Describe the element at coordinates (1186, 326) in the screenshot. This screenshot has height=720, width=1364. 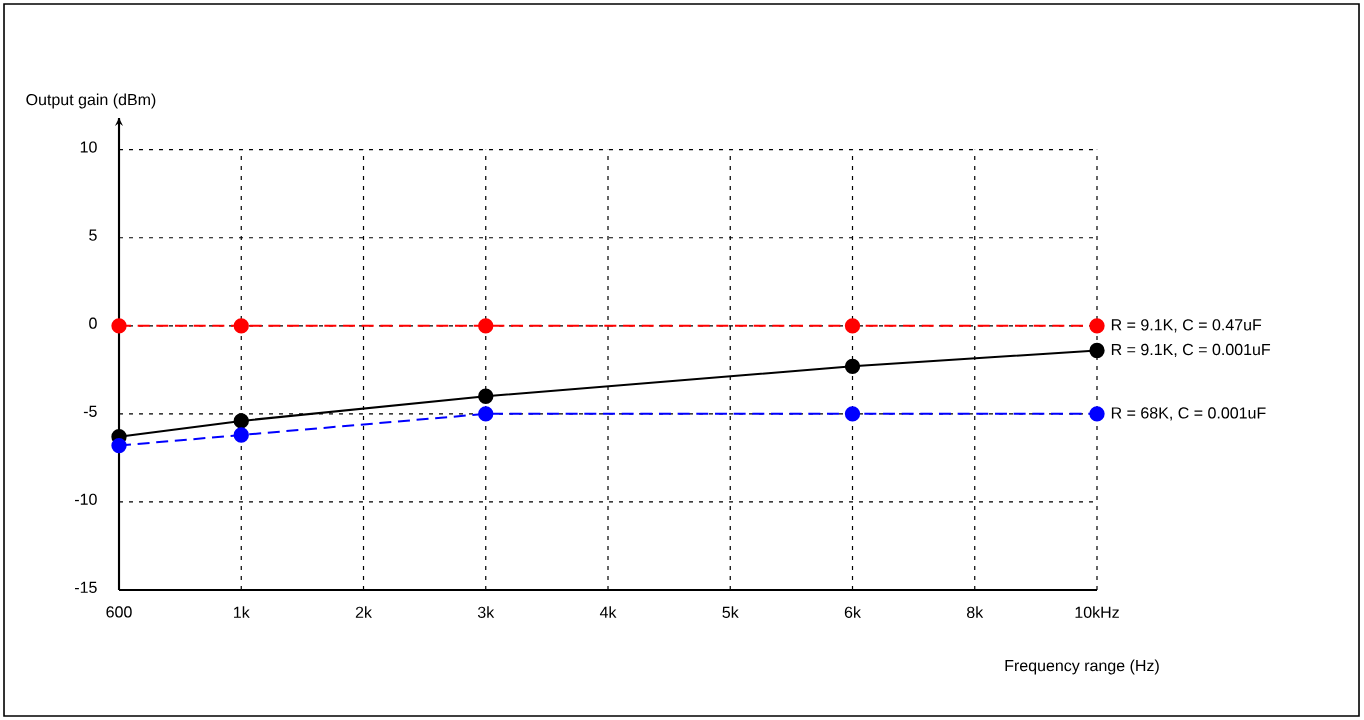
I see `series-label: R = 9.1K, C = 0.47uF` at that location.